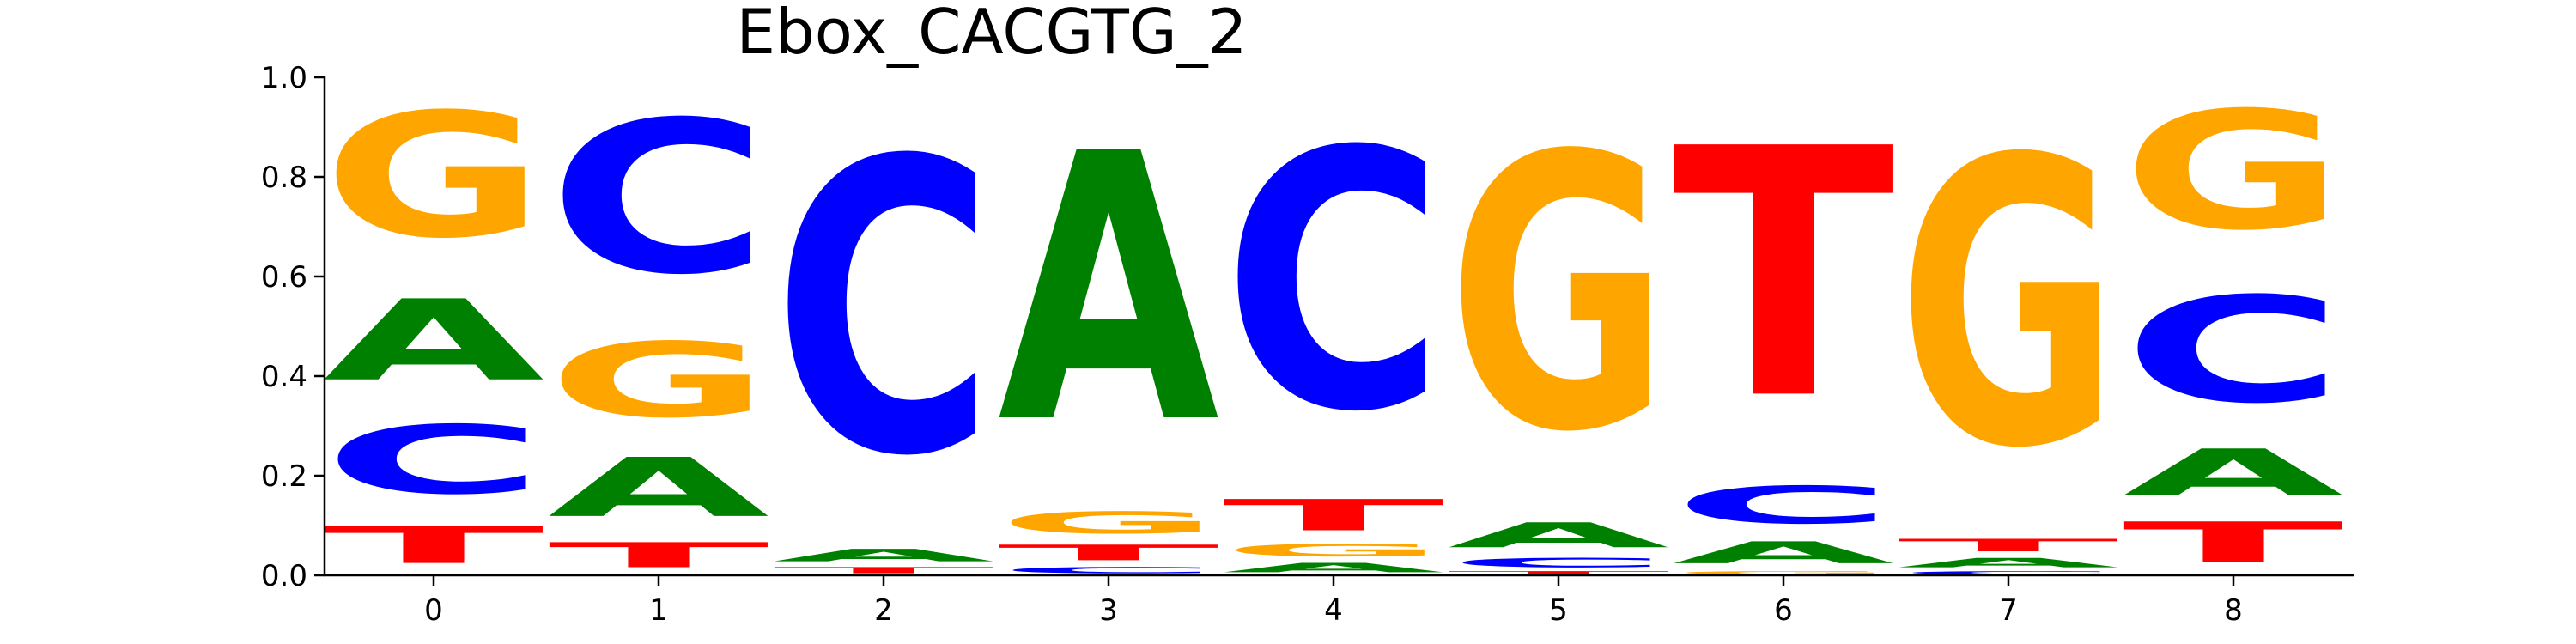  What do you see at coordinates (885, 570) in the screenshot?
I see `logo-letter-T-pos-2: T` at bounding box center [885, 570].